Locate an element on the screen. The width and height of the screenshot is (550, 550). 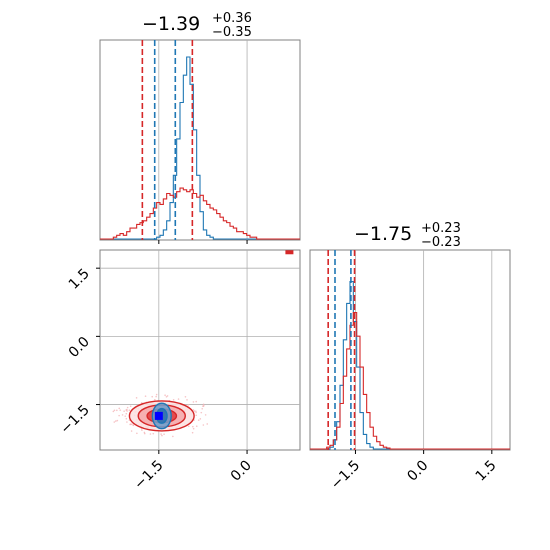
title-upper-error: +0.36 is located at coordinates (232, 18).